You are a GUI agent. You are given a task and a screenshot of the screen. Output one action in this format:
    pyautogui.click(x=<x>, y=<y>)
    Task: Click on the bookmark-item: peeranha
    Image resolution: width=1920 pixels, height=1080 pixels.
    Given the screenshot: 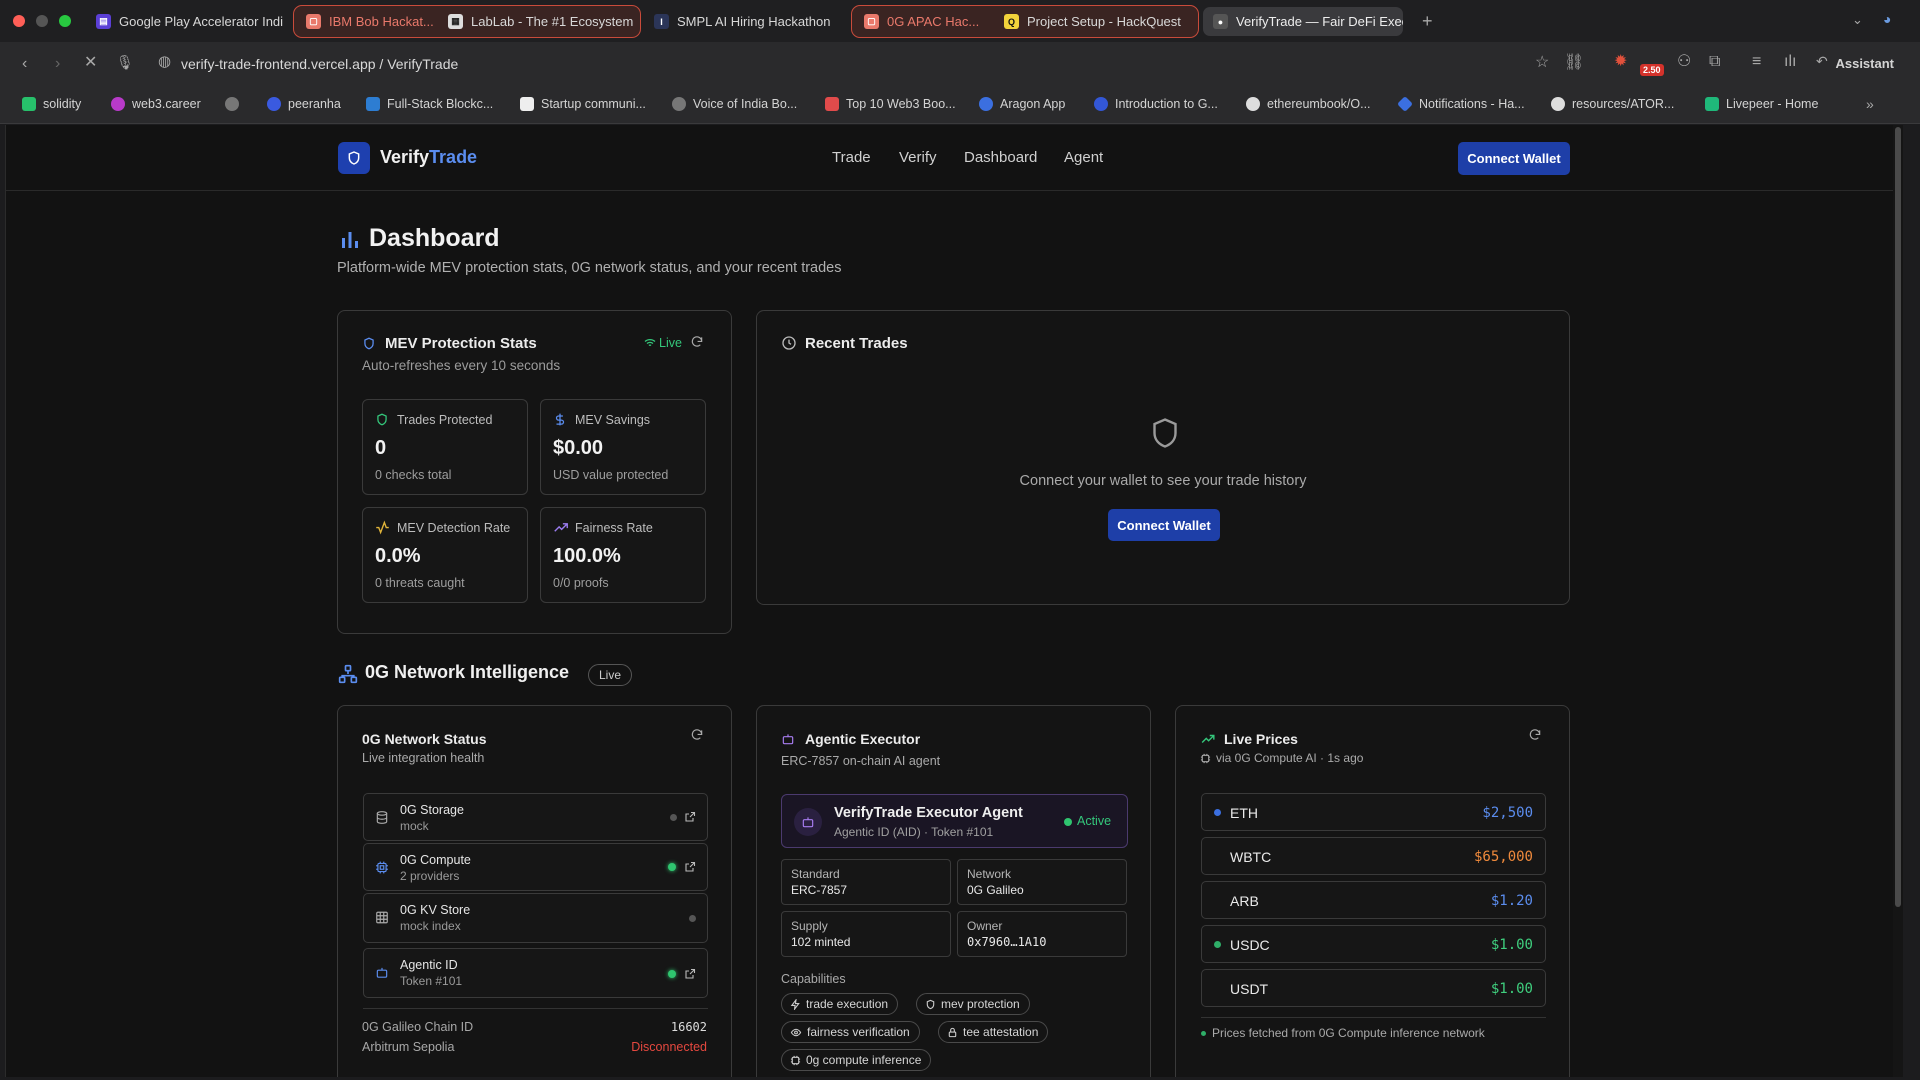 What is the action you would take?
    pyautogui.click(x=304, y=104)
    